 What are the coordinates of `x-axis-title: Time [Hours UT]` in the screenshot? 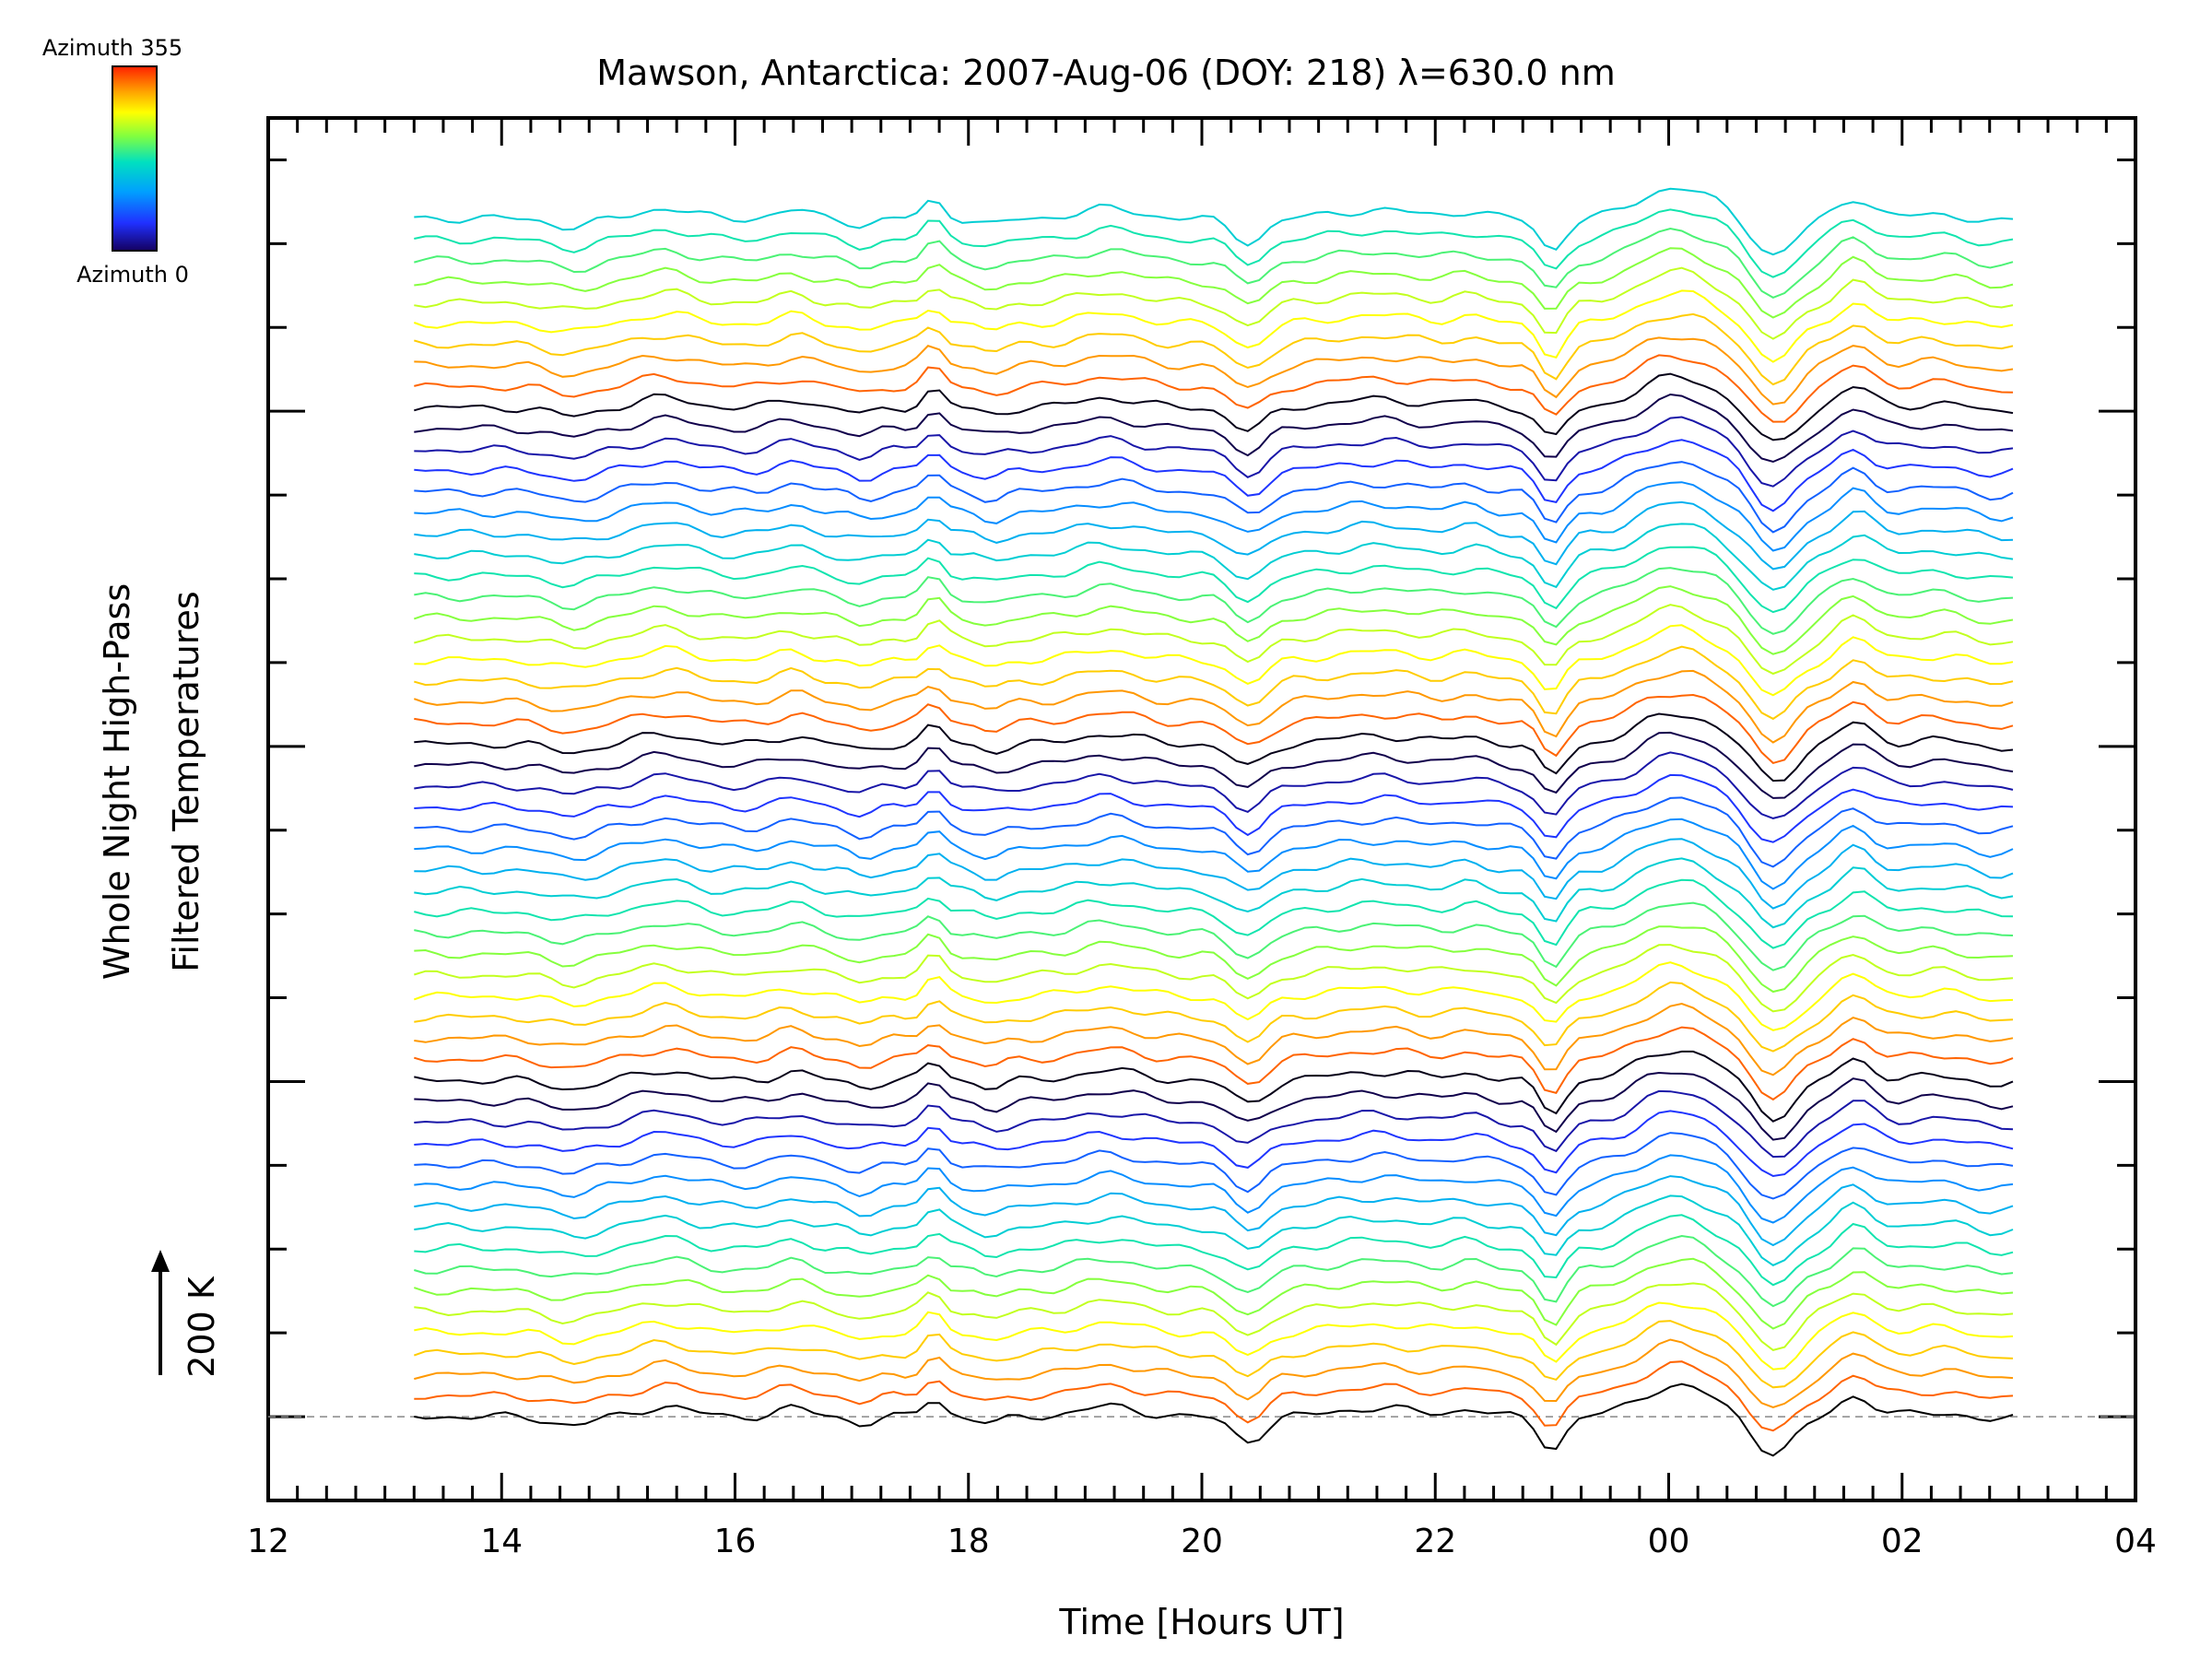 It's located at (1201, 1622).